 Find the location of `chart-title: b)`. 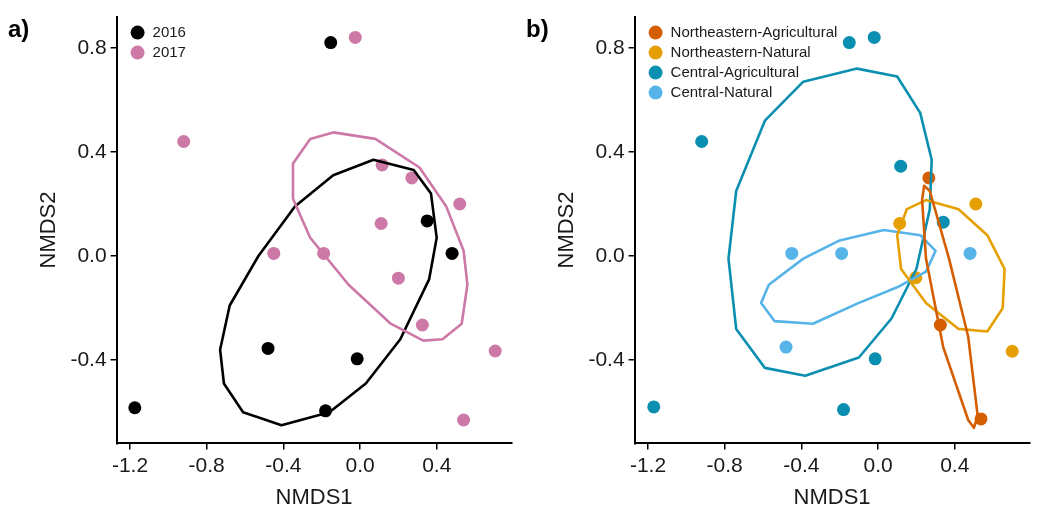

chart-title: b) is located at coordinates (537, 28).